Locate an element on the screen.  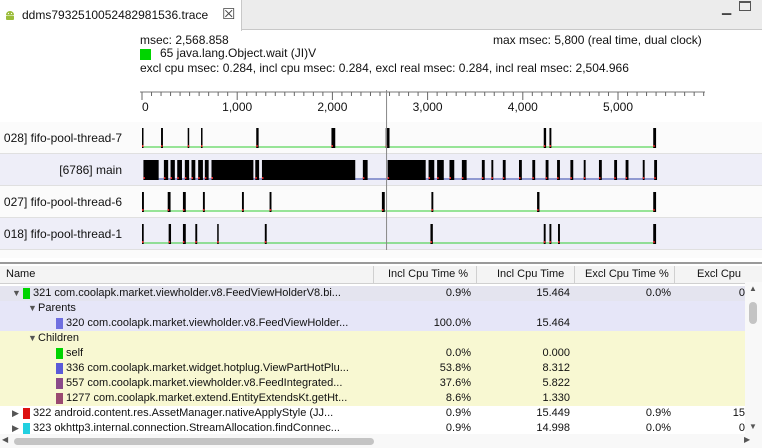
child-row: self 0.0% 0.000 is located at coordinates (373, 353).